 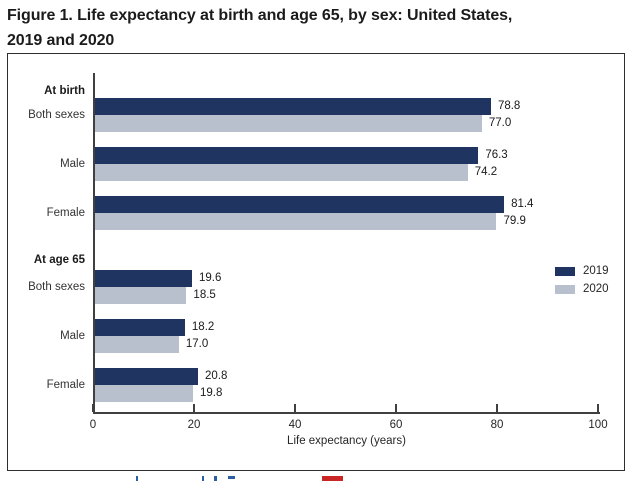 I want to click on value-label: 76.3, so click(x=496, y=155).